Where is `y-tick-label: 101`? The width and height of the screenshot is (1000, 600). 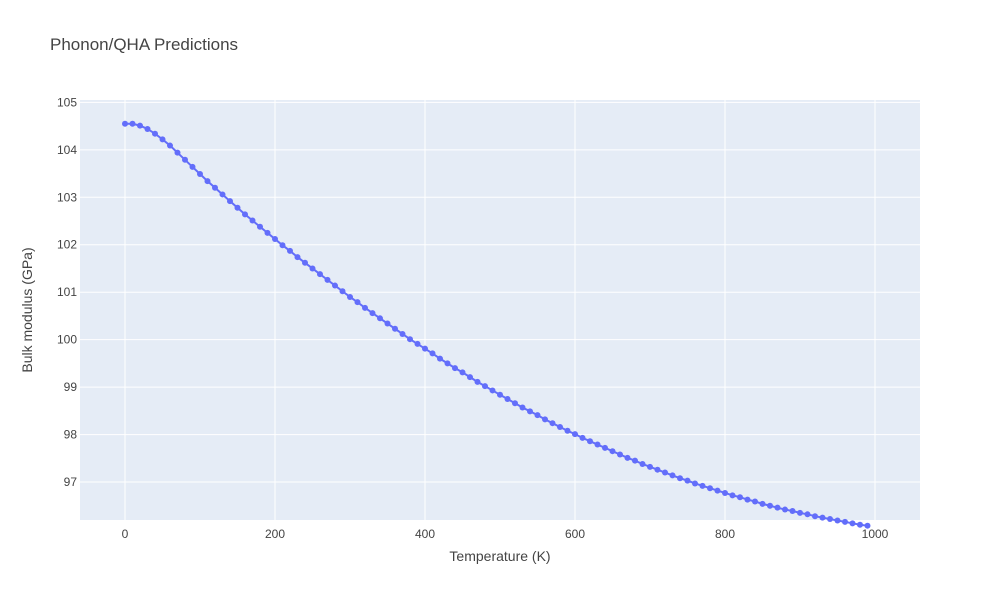 y-tick-label: 101 is located at coordinates (67, 292).